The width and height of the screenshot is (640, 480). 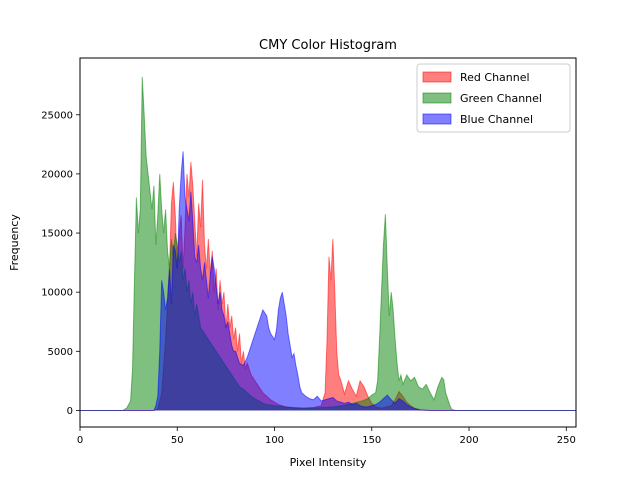 What do you see at coordinates (566, 440) in the screenshot?
I see `x-tick-label: 250` at bounding box center [566, 440].